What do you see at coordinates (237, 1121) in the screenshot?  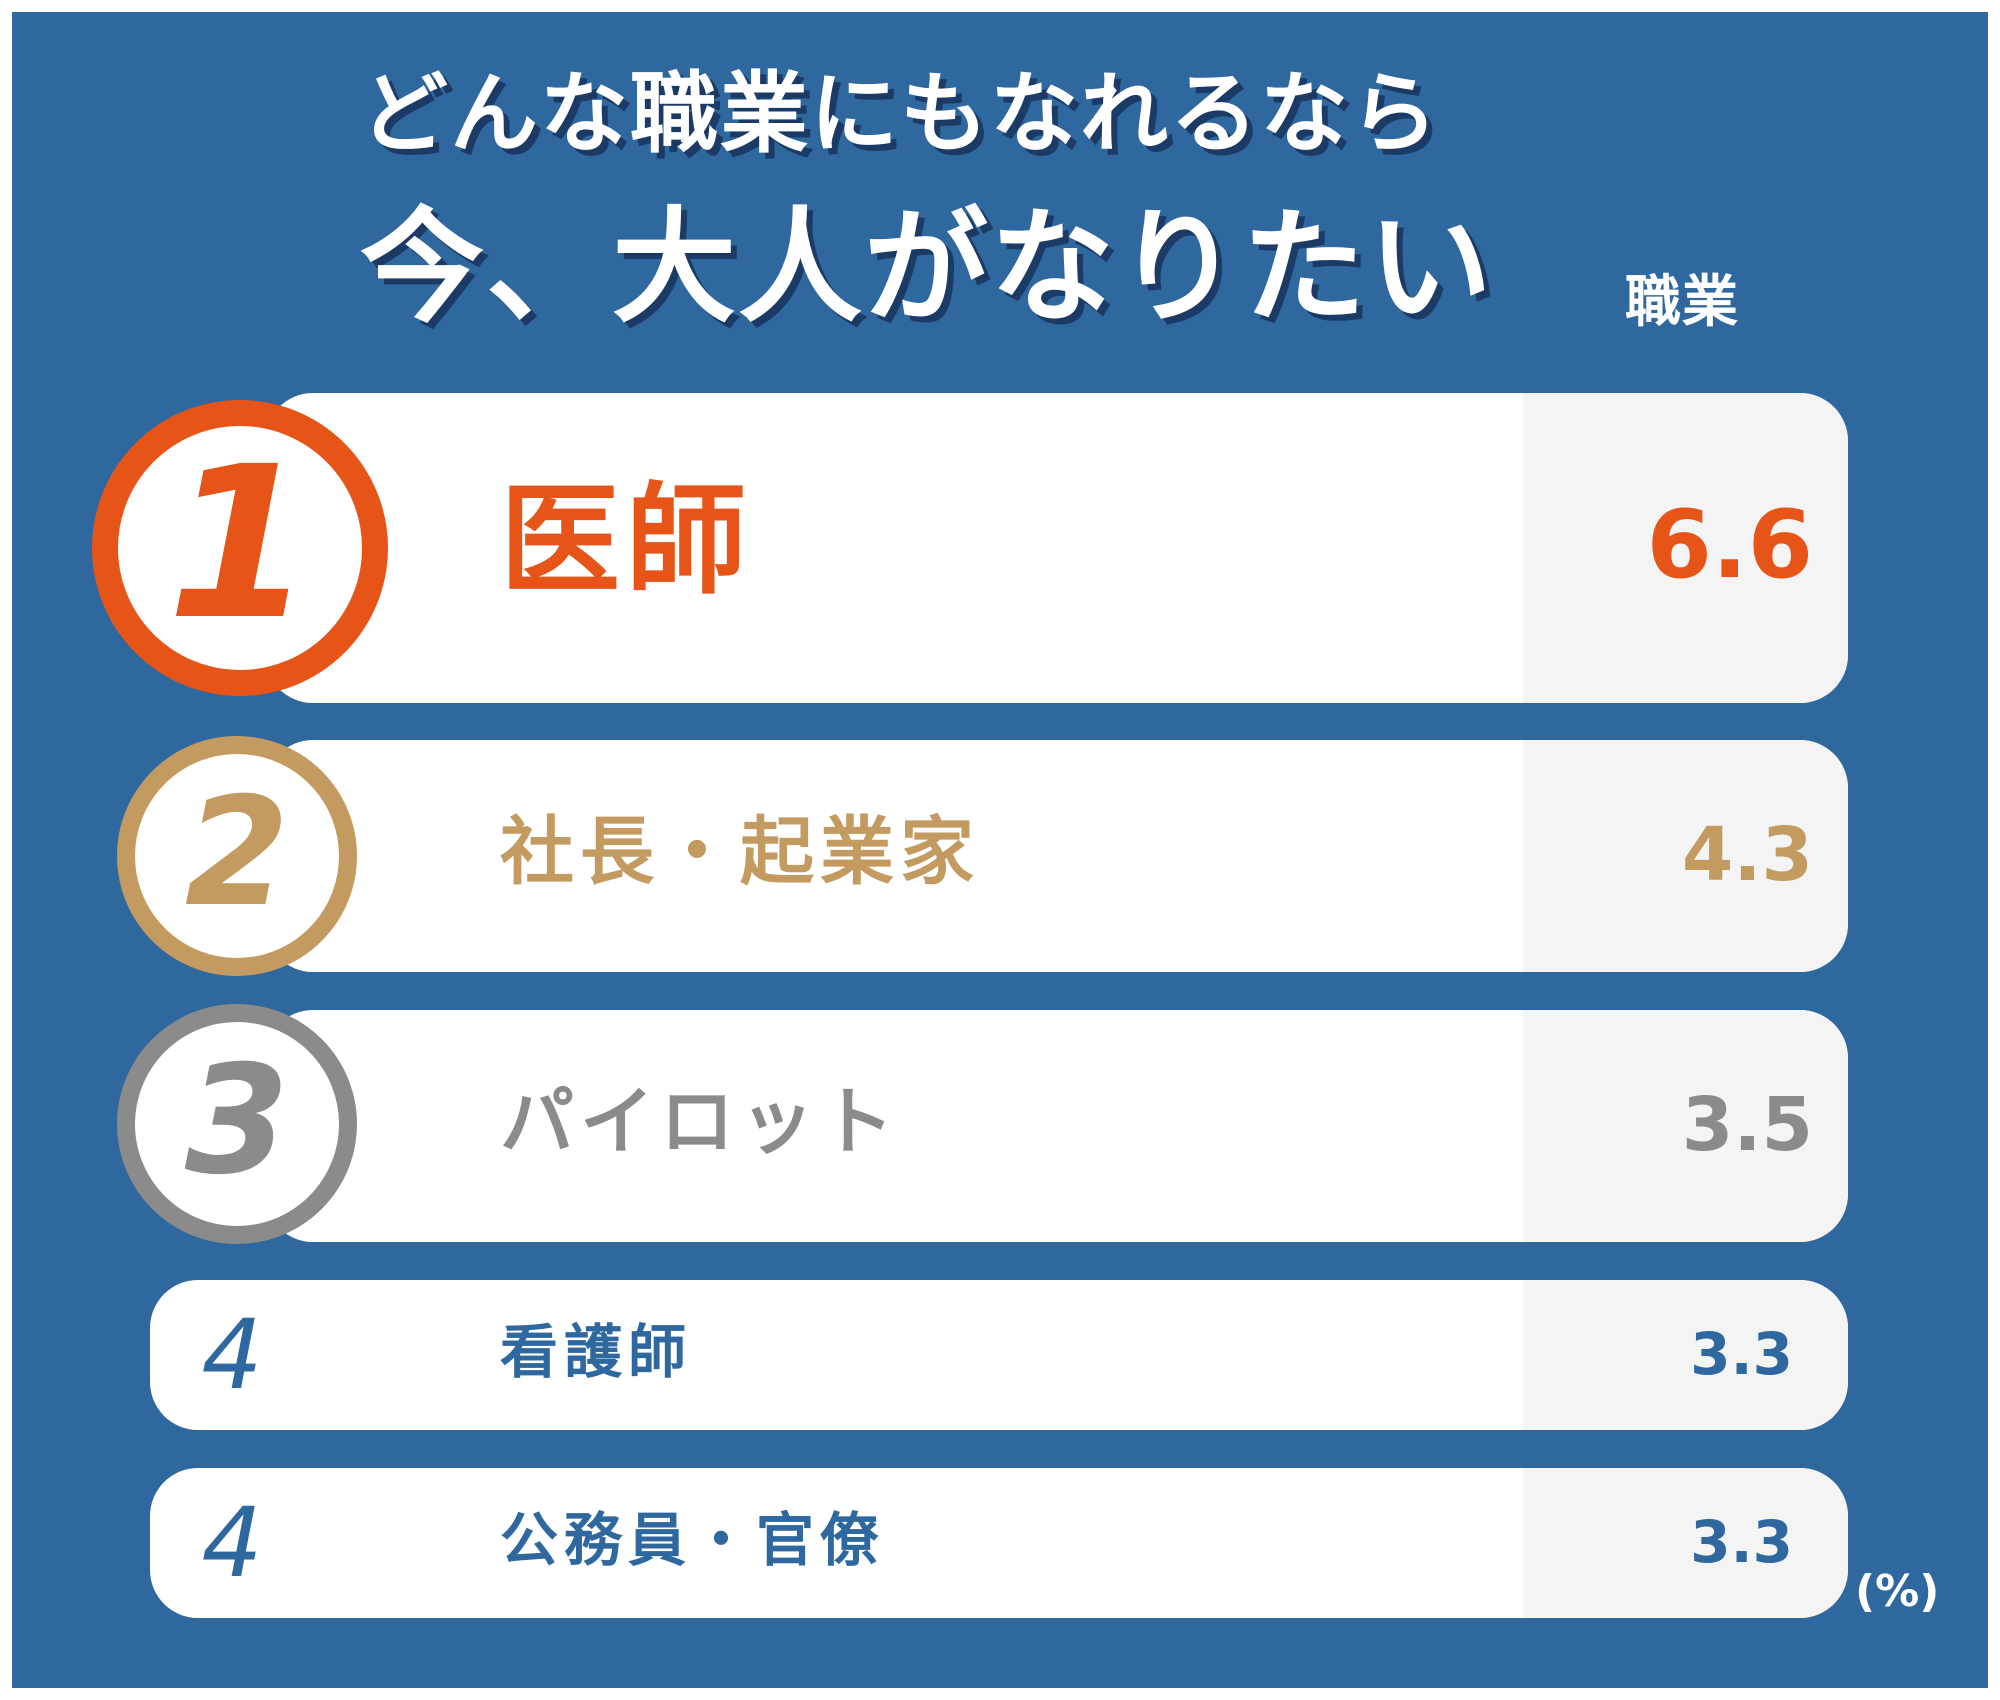 I see `rank-number: 3` at bounding box center [237, 1121].